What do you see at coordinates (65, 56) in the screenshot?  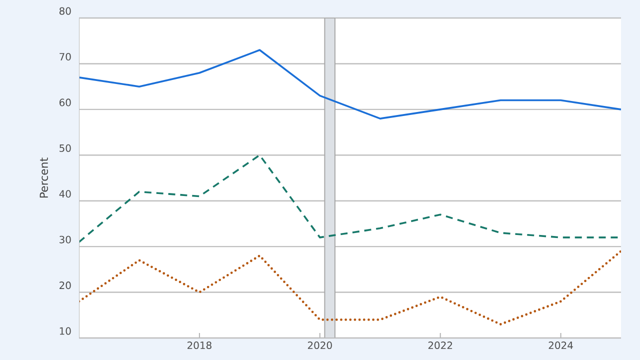 I see `y-tick-label: 70` at bounding box center [65, 56].